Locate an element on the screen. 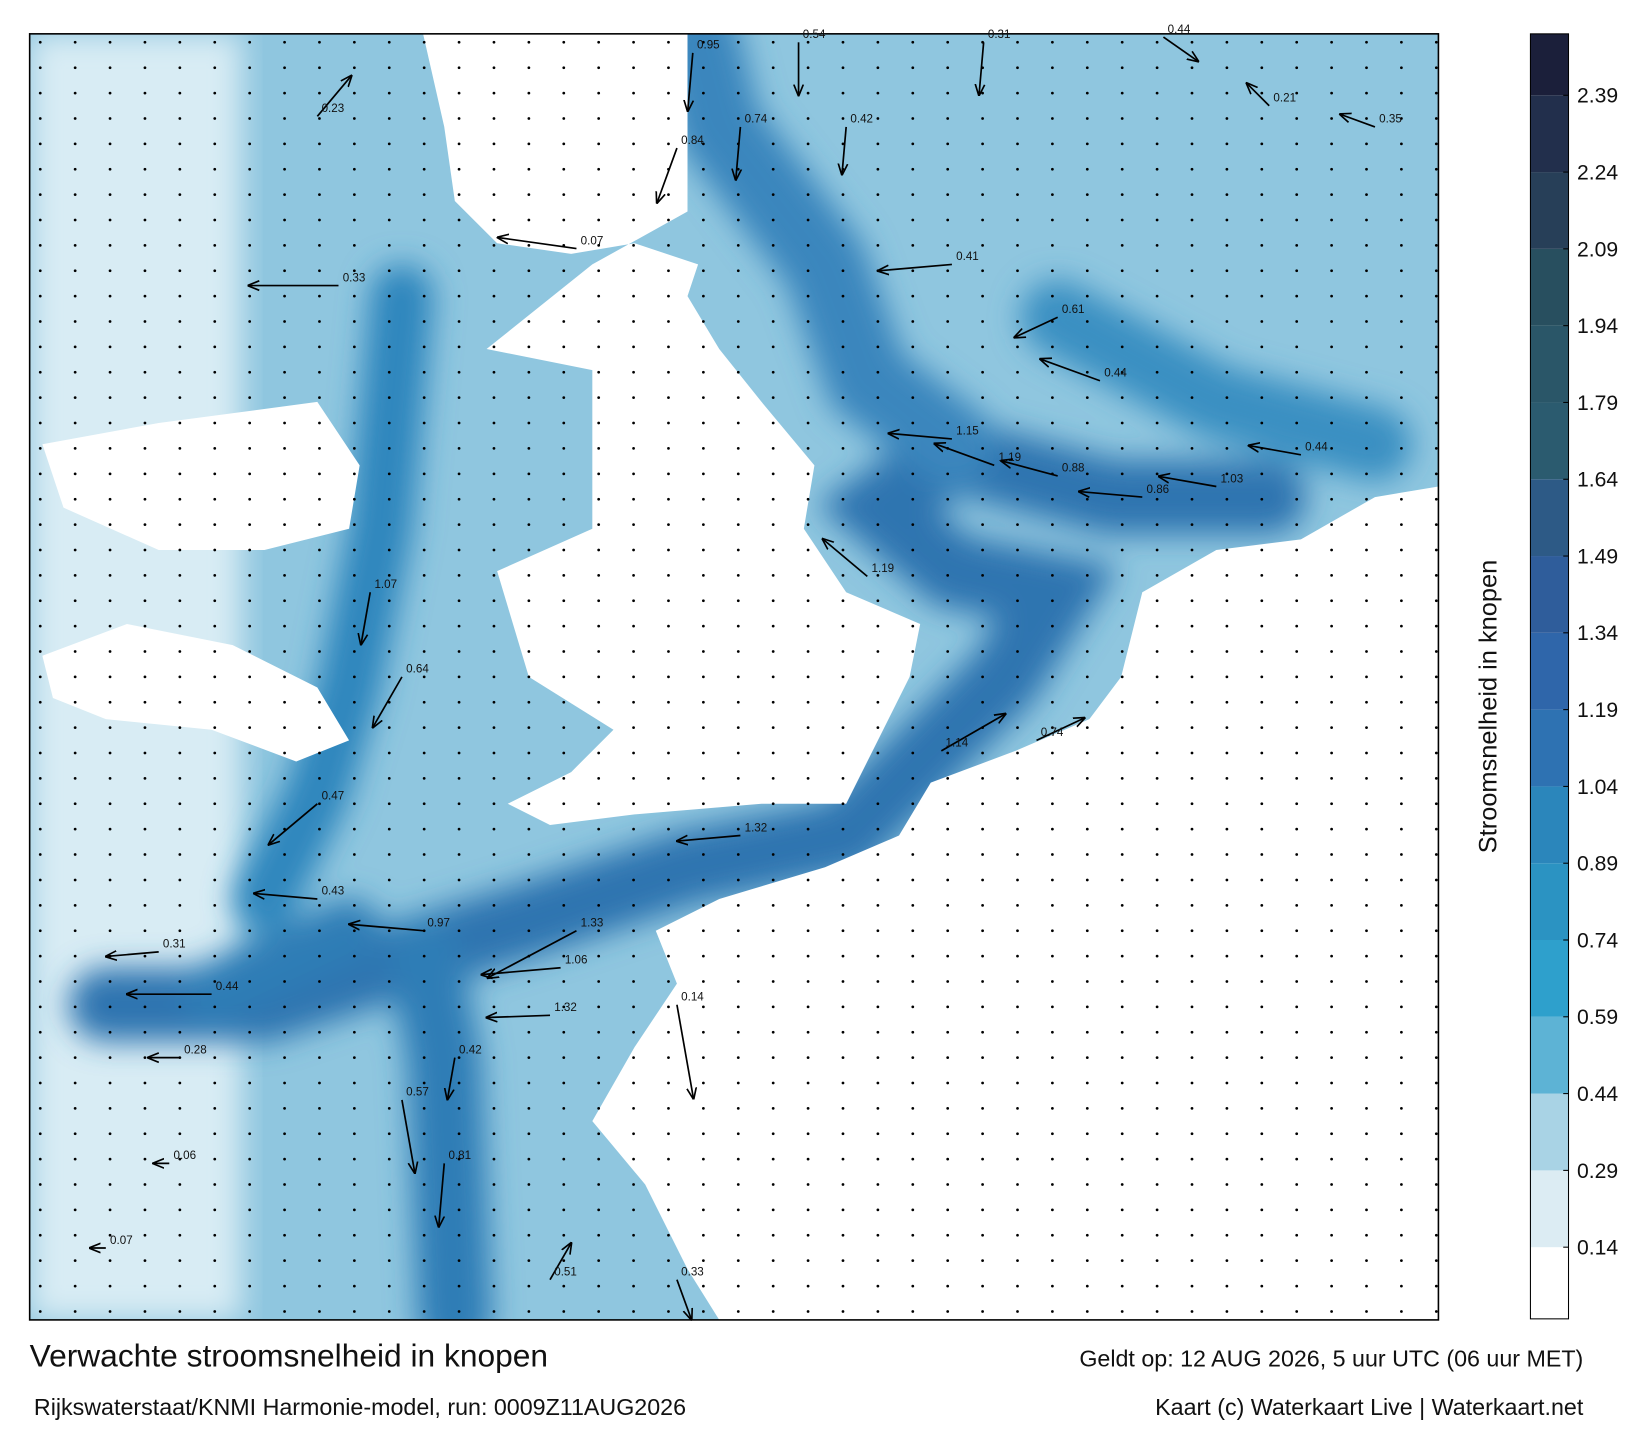  speed-label: 0.61 is located at coordinates (1073, 309).